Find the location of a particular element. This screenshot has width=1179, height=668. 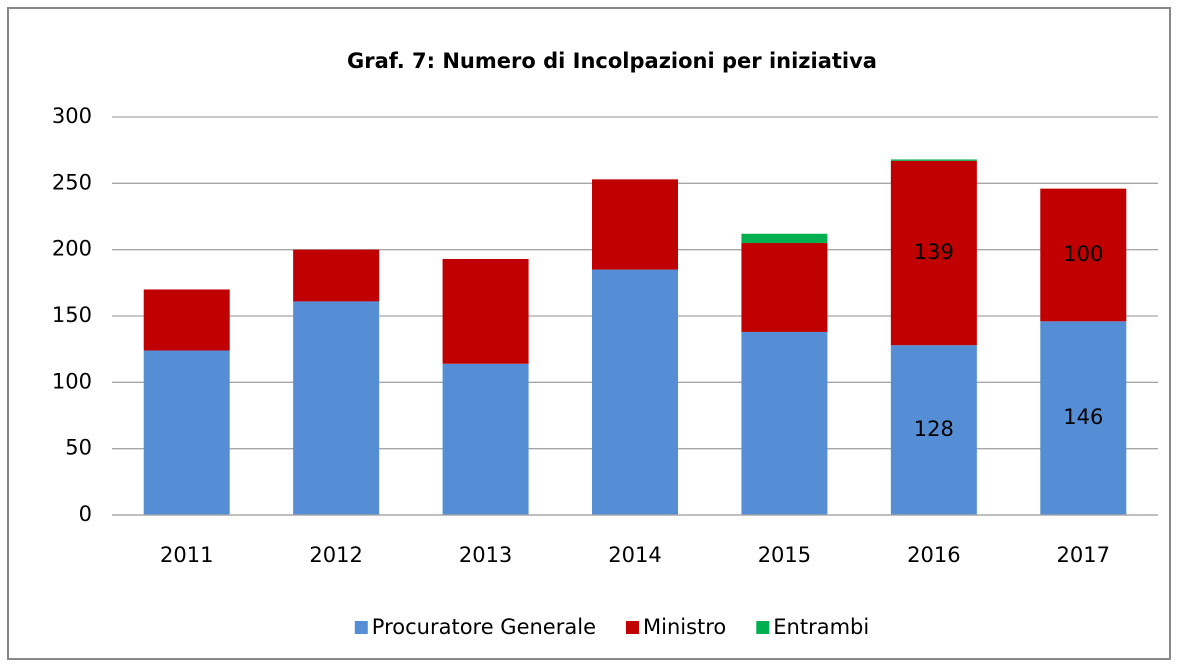

legend-label: Procuratore Generale is located at coordinates (484, 627).